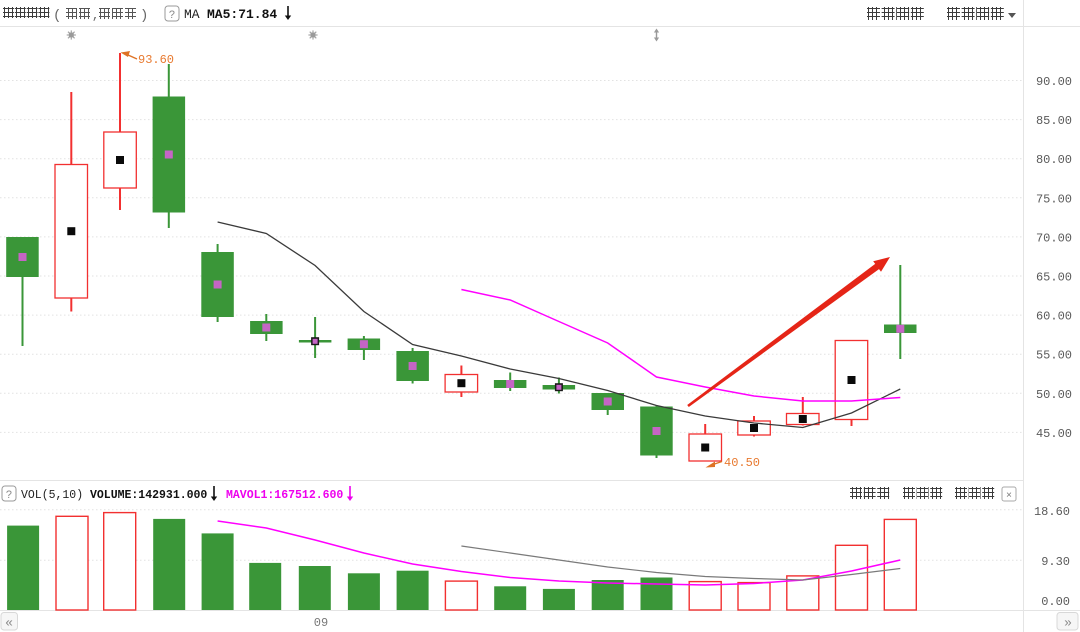 Image resolution: width=1080 pixels, height=632 pixels. What do you see at coordinates (156, 60) in the screenshot?
I see `svg-text: 93.60` at bounding box center [156, 60].